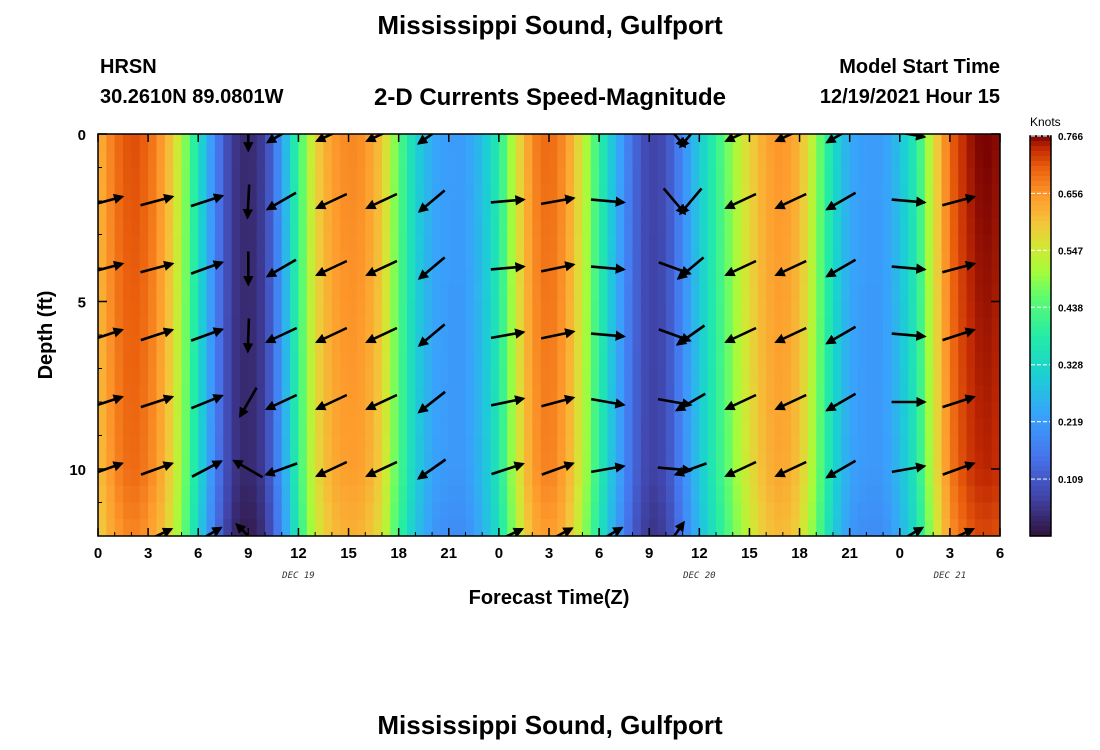  Describe the element at coordinates (950, 553) in the screenshot. I see `x-tick-label: 3` at that location.